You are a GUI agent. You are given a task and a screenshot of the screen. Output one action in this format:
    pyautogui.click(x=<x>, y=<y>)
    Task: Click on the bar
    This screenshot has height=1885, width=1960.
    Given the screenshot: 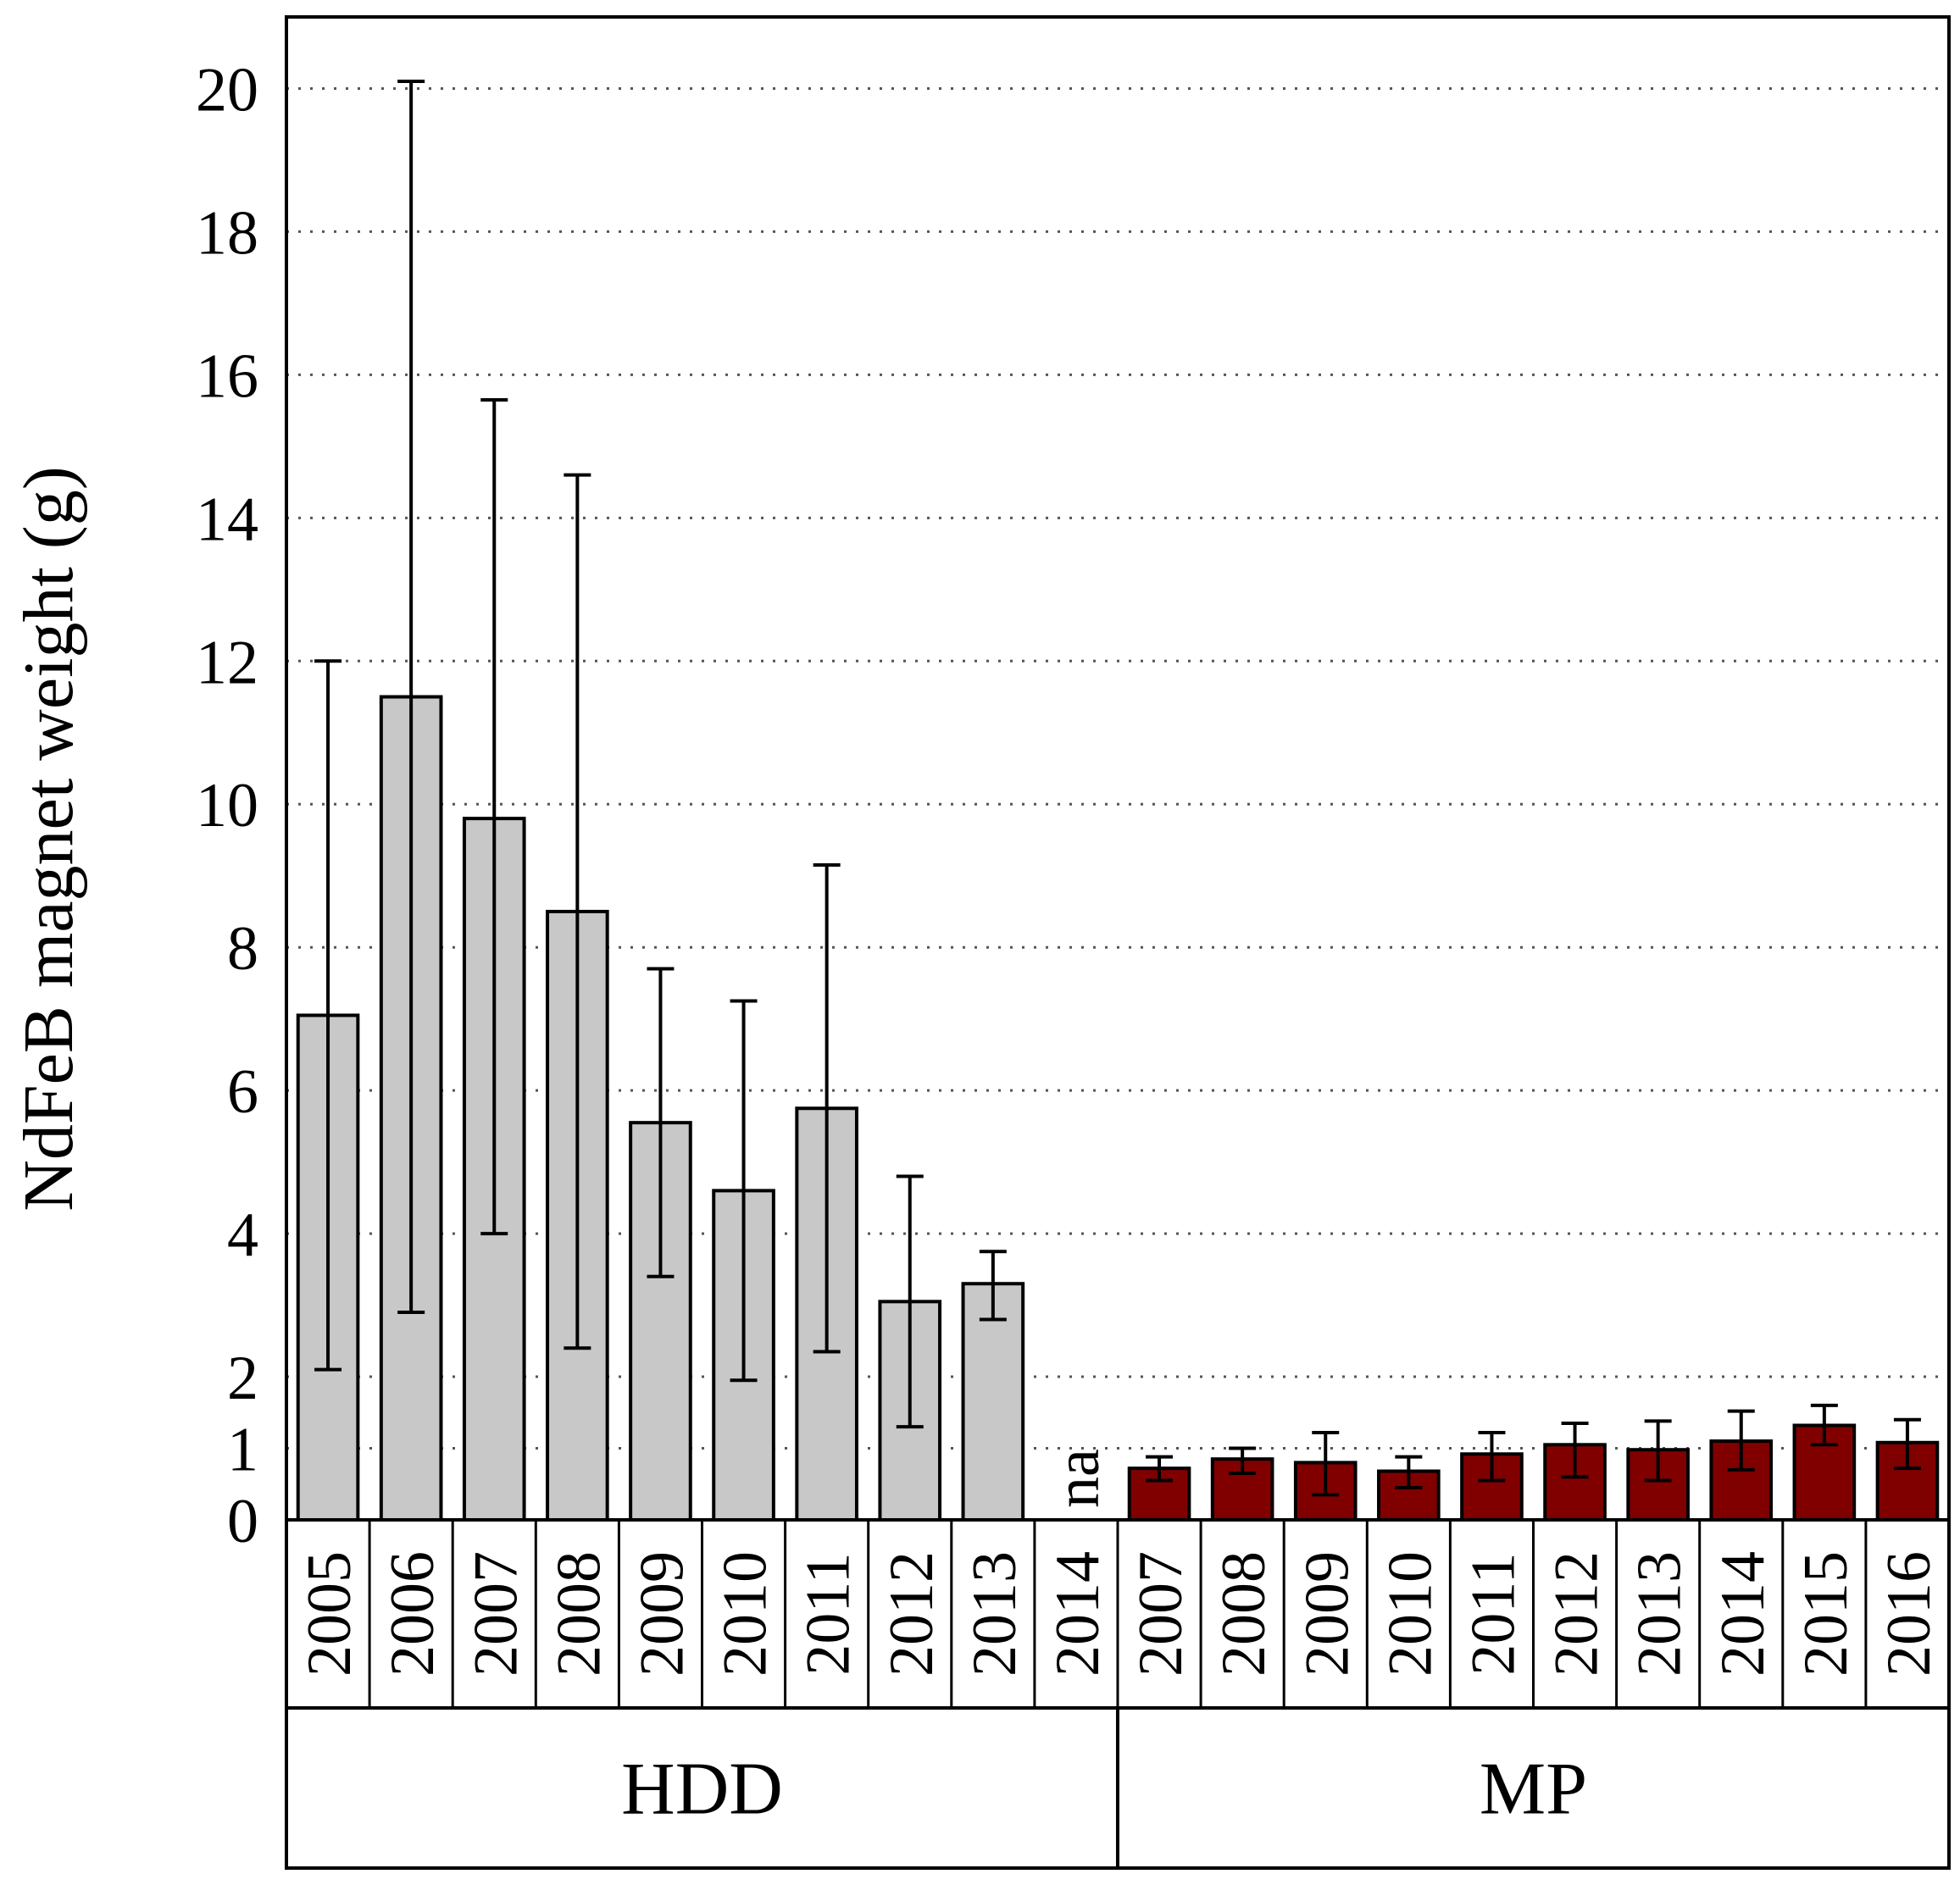 What is the action you would take?
    pyautogui.click(x=993, y=1402)
    